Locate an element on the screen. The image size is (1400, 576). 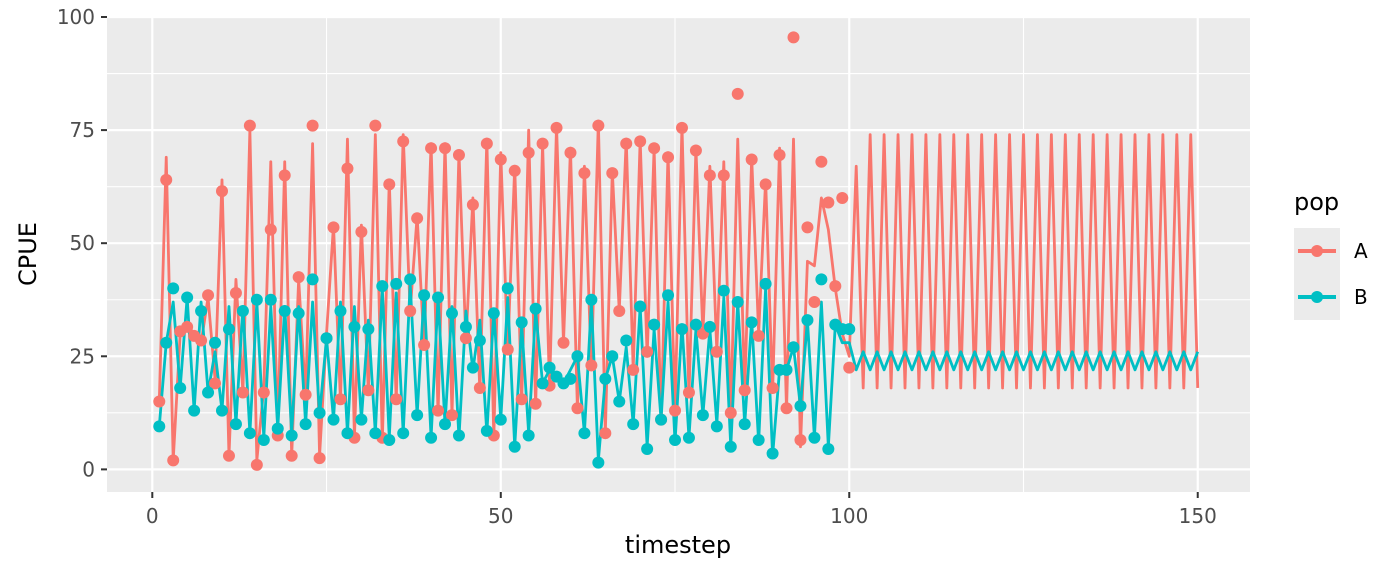
legend-title: pop is located at coordinates (1316, 202).